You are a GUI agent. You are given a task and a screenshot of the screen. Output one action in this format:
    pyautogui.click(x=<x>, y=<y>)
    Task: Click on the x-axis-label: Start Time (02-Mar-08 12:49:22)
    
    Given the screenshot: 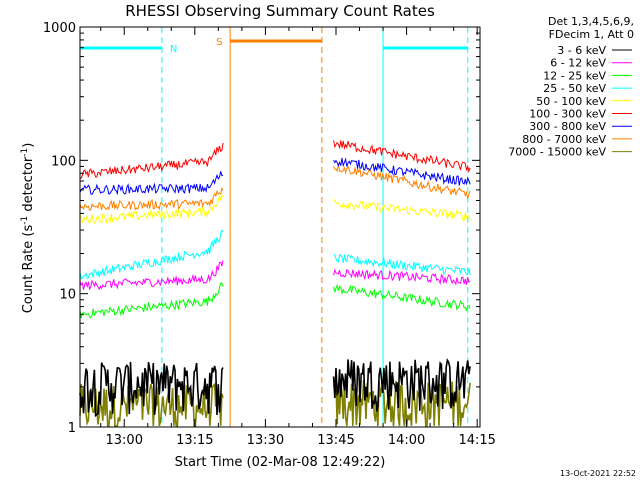 What is the action you would take?
    pyautogui.click(x=280, y=462)
    